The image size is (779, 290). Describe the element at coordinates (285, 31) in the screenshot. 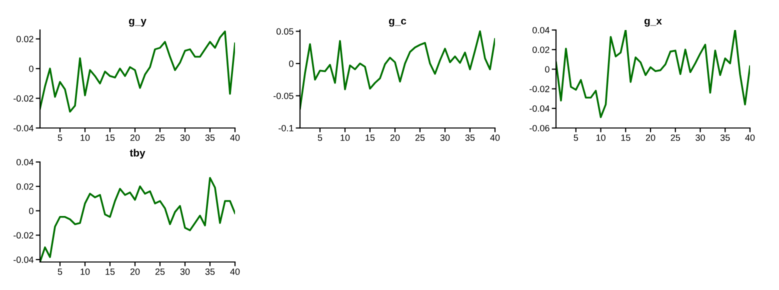

I see `y-tick-label: 0.05` at that location.